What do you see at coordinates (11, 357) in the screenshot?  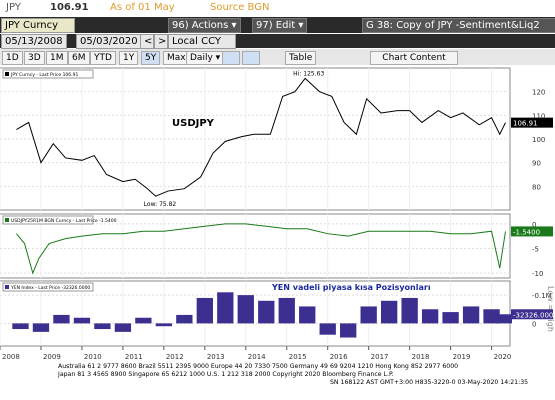 I see `x-tick-label: 2008` at bounding box center [11, 357].